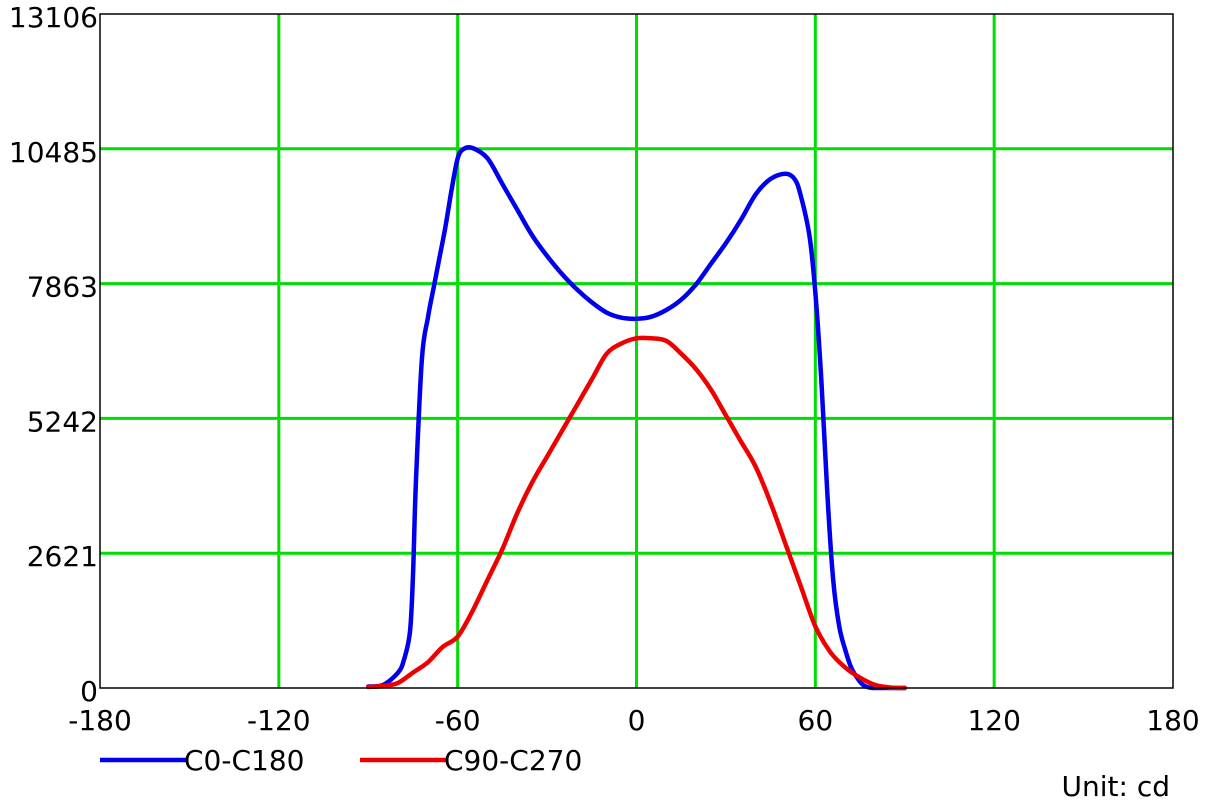 This screenshot has width=1216, height=808. I want to click on y-tick-label: 0, so click(89, 691).